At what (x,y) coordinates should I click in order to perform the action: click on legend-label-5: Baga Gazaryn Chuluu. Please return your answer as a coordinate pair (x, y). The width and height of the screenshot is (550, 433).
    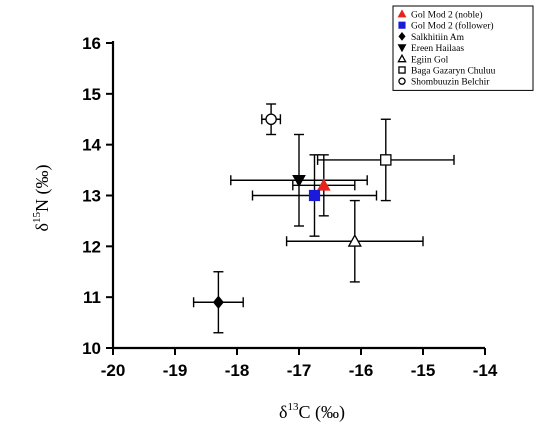
    Looking at the image, I should click on (453, 72).